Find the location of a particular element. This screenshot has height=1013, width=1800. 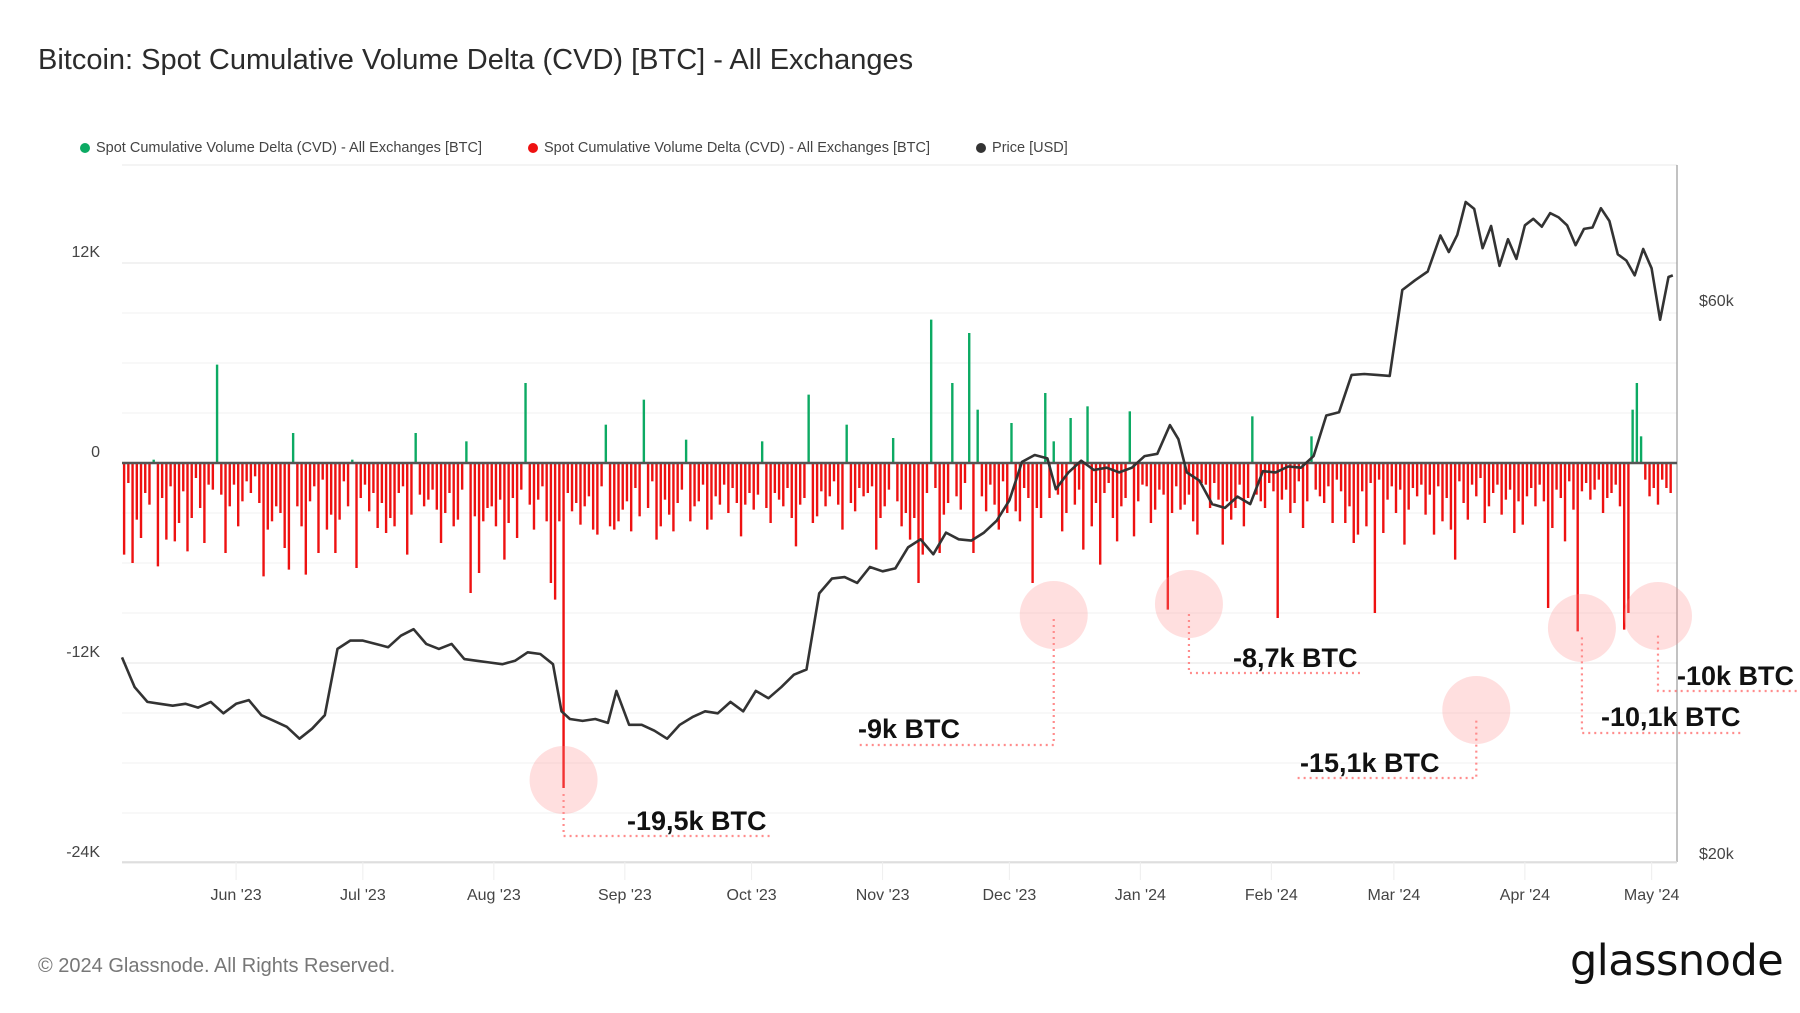

y-axis-right: $60k $20k is located at coordinates (1717, 578).